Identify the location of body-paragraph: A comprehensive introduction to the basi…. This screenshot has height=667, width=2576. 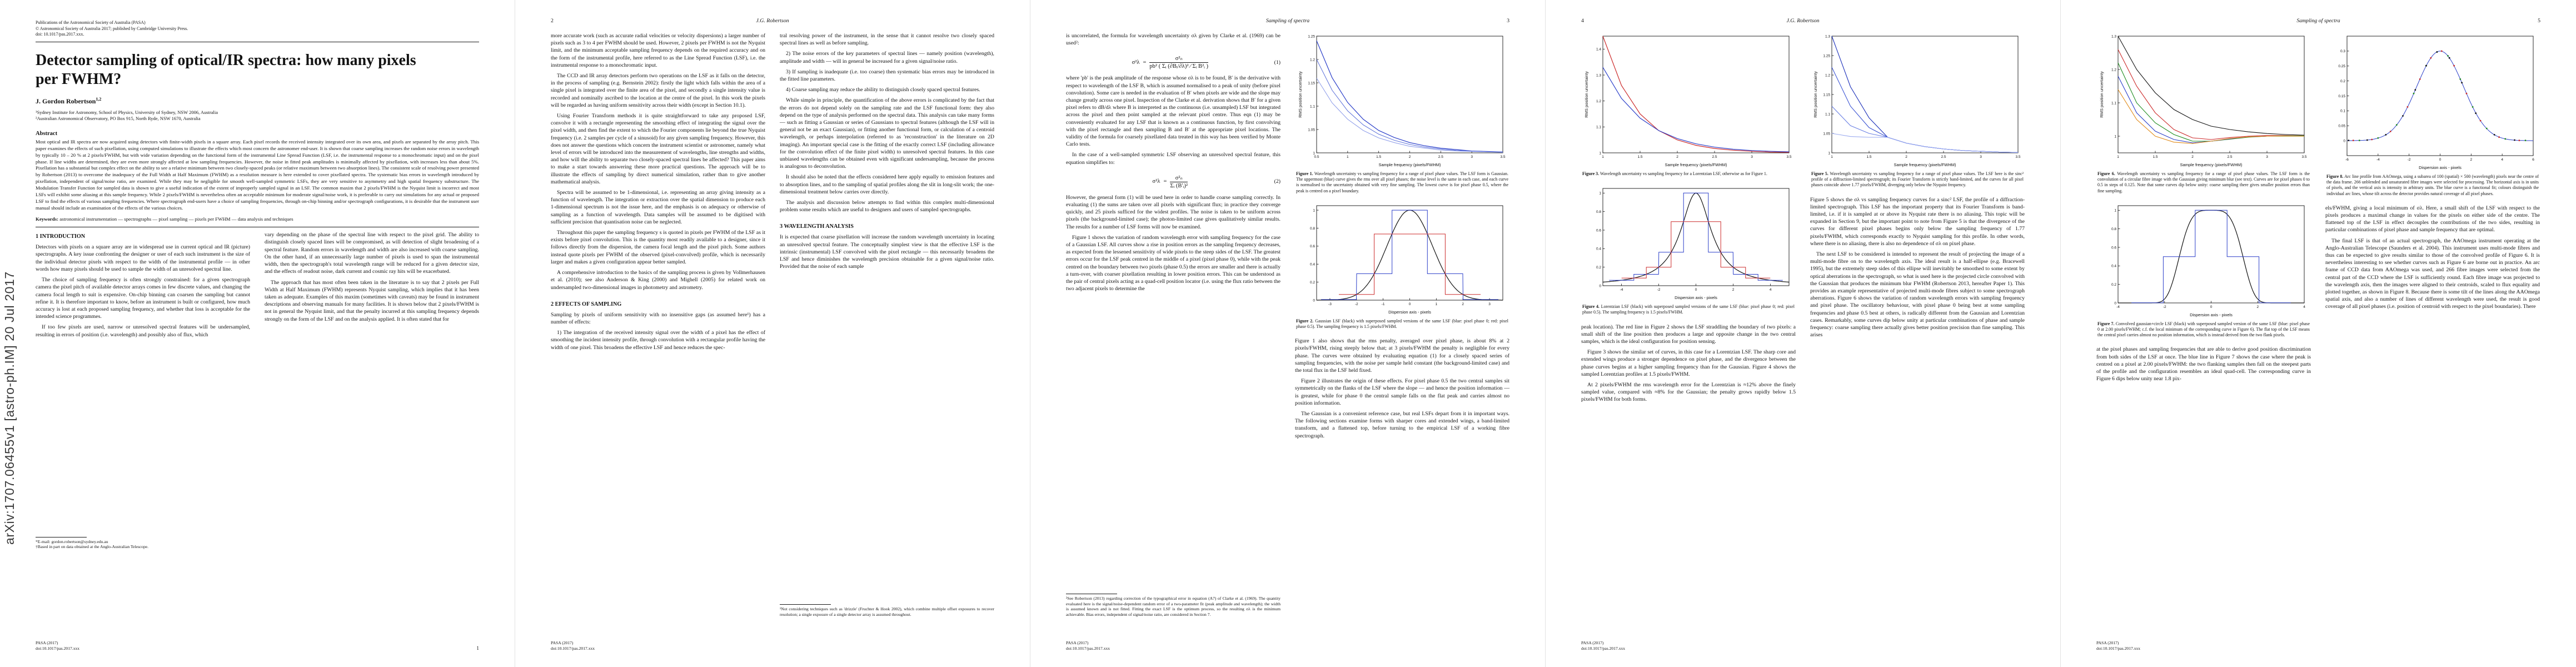
(658, 280).